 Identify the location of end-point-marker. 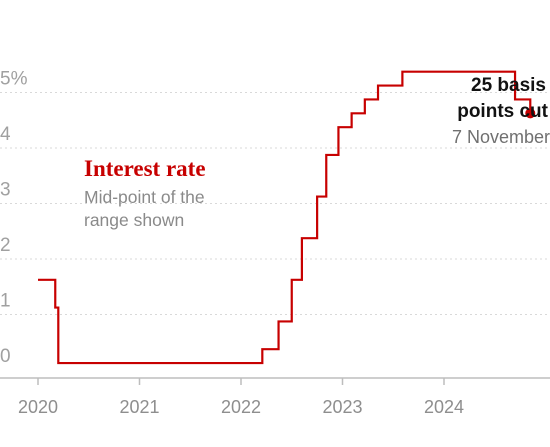
(530, 113).